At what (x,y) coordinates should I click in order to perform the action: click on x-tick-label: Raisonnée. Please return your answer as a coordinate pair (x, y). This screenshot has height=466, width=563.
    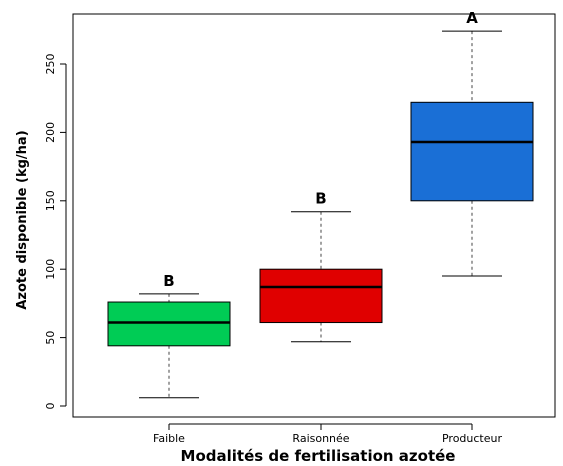
    Looking at the image, I should click on (320, 438).